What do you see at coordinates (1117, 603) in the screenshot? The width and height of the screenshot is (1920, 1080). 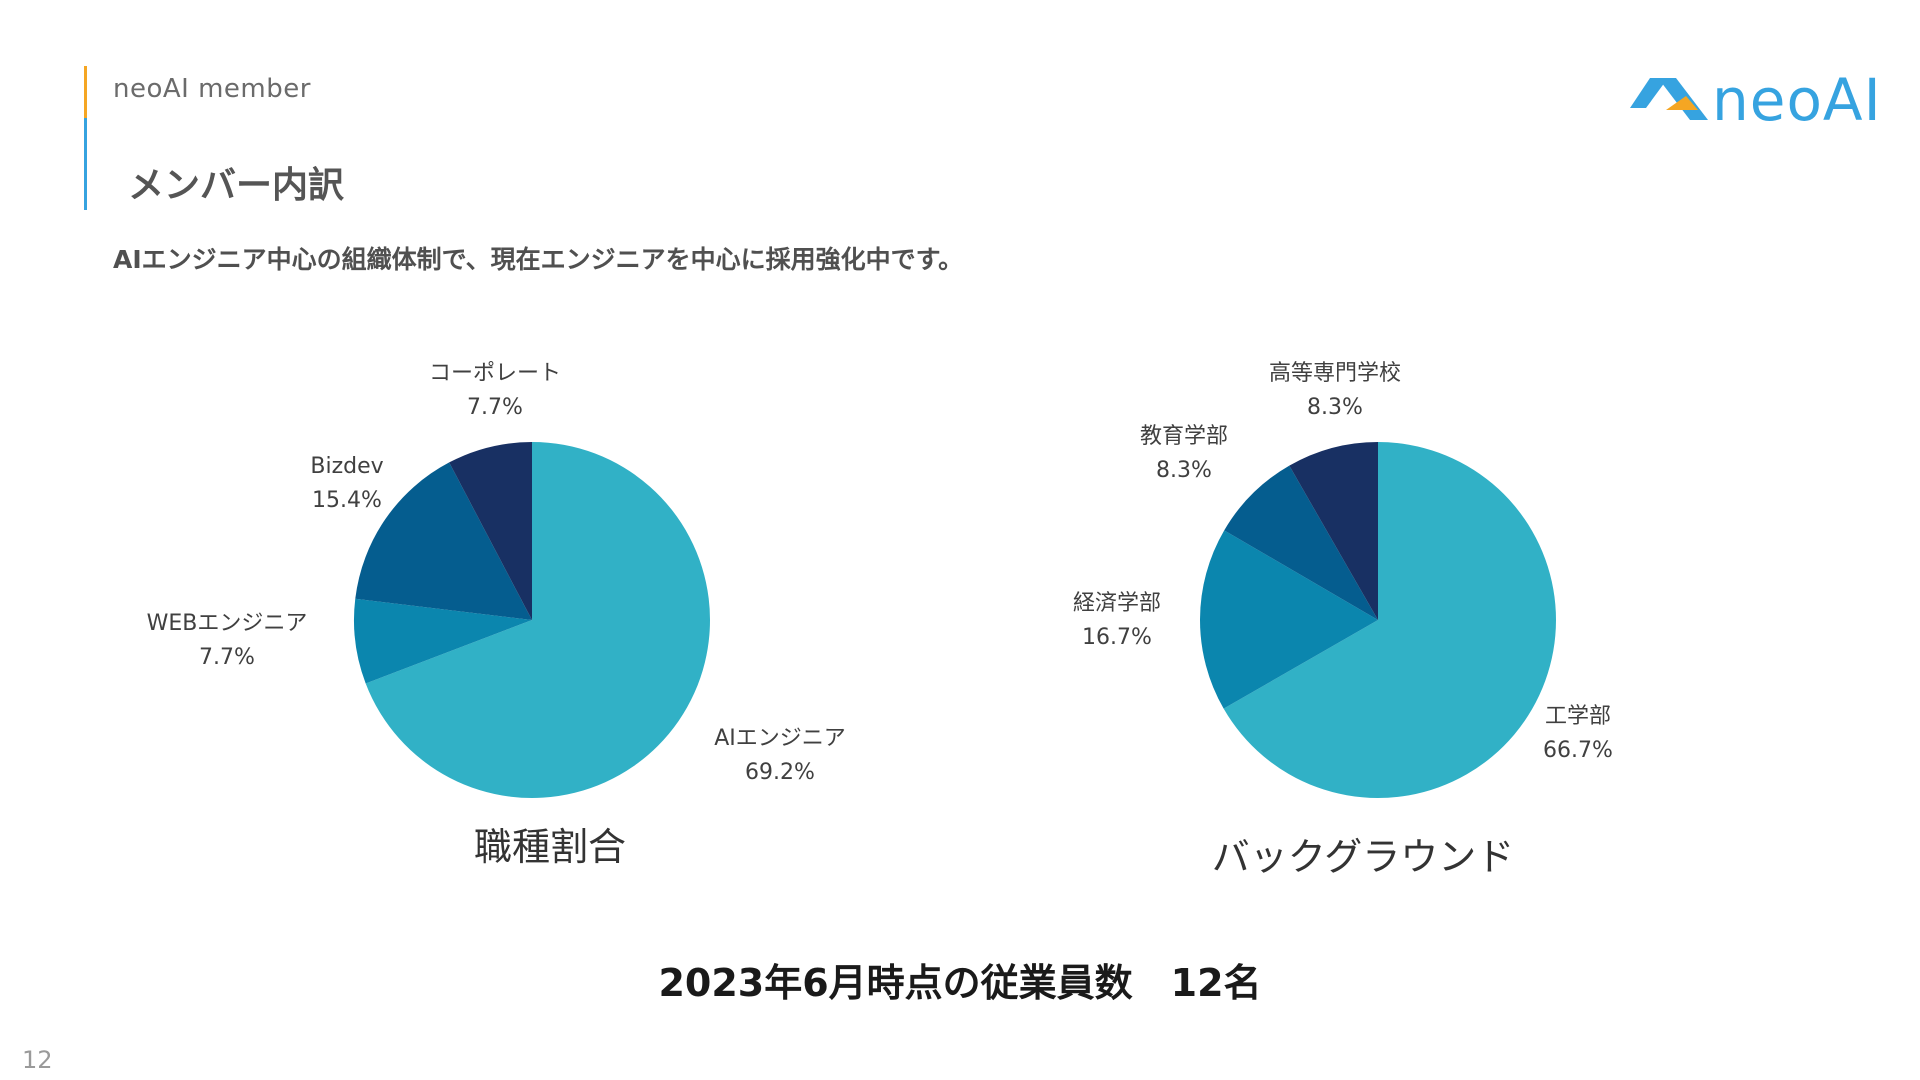 I see `pie-slice-label: 経済学部` at bounding box center [1117, 603].